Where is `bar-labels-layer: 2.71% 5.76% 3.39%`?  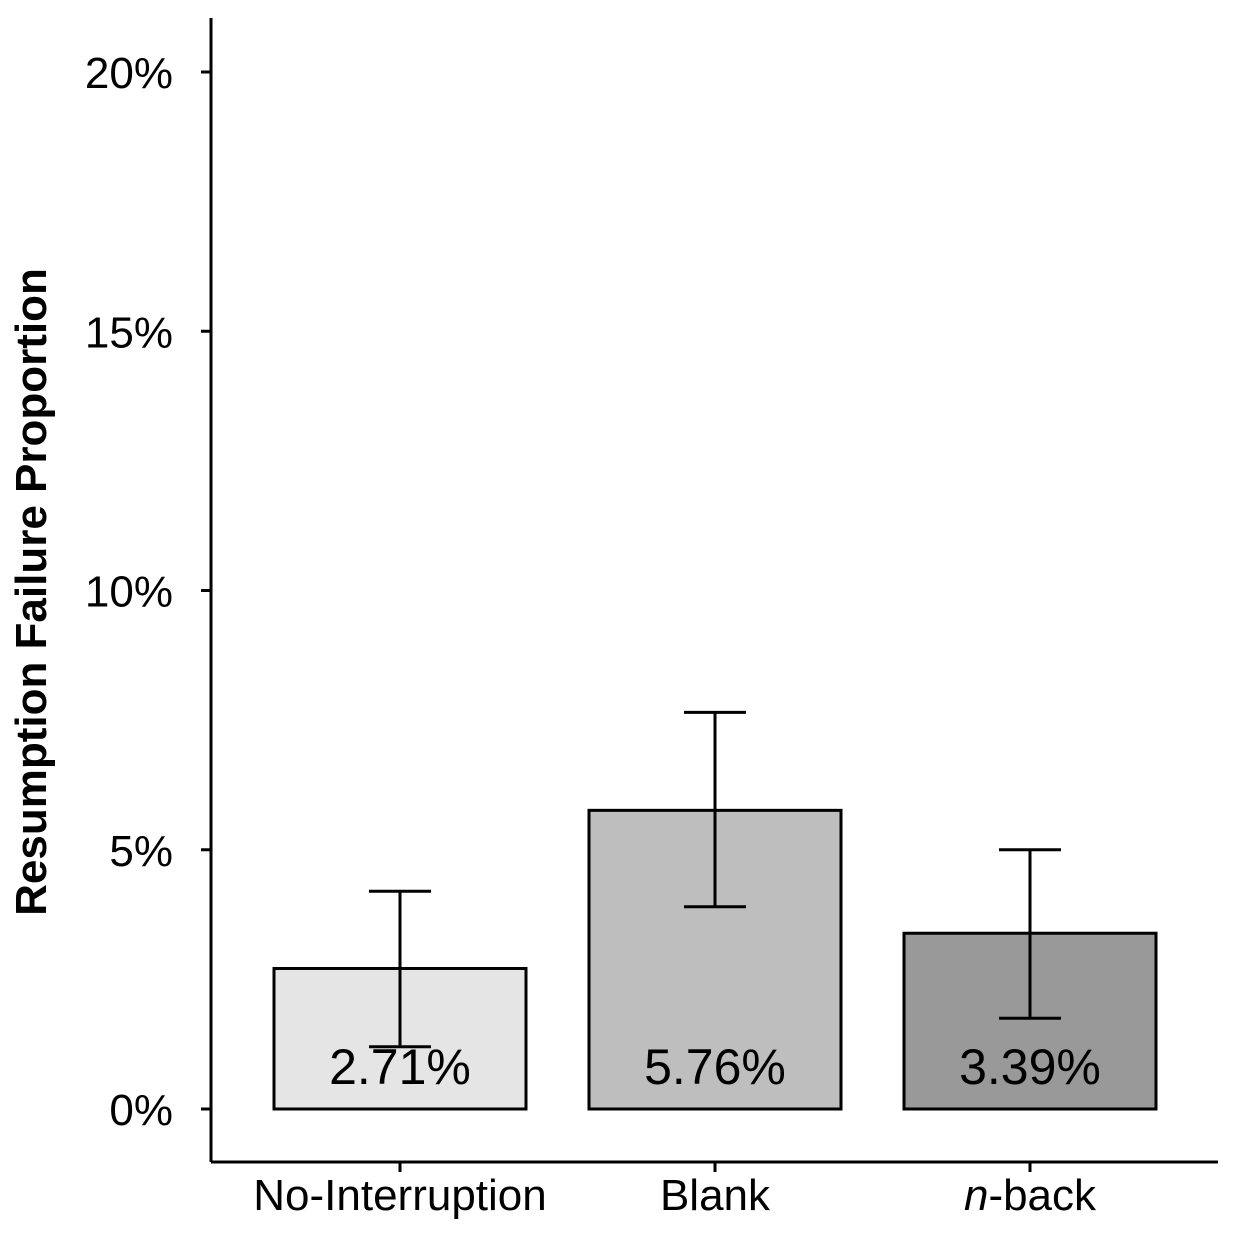
bar-labels-layer: 2.71% 5.76% 3.39% is located at coordinates (715, 1067).